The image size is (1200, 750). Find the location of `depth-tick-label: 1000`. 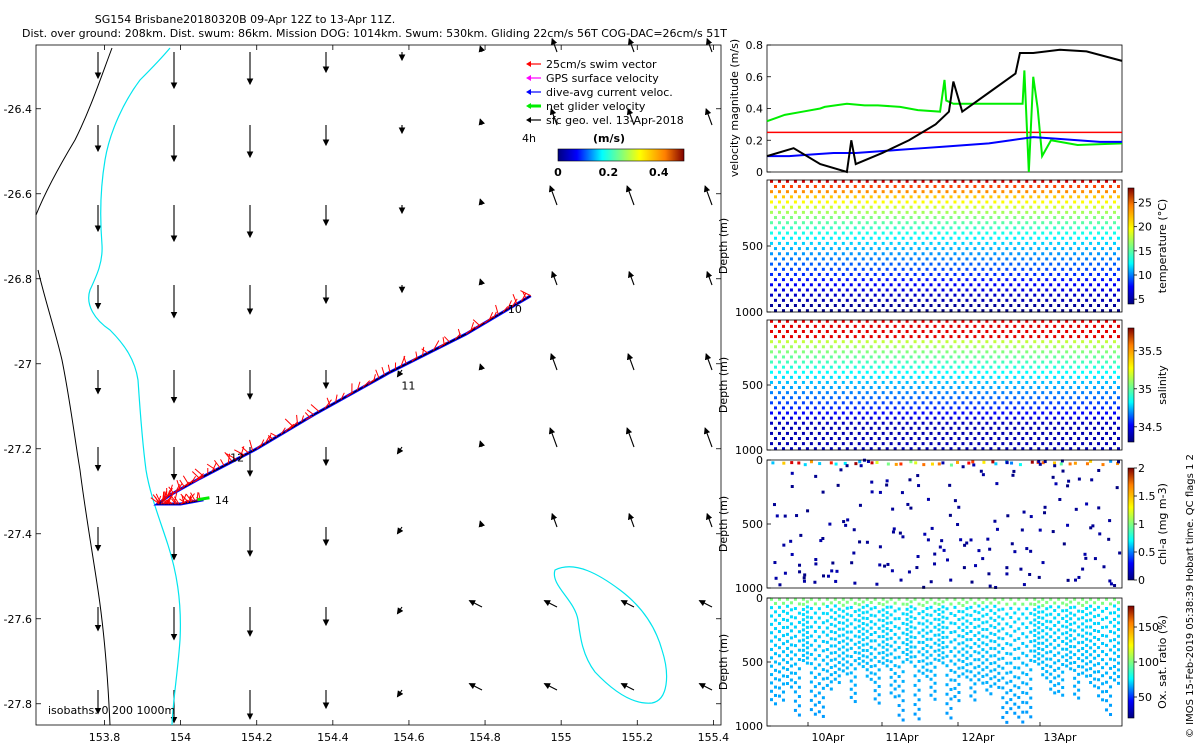

depth-tick-label: 1000 is located at coordinates (749, 450).